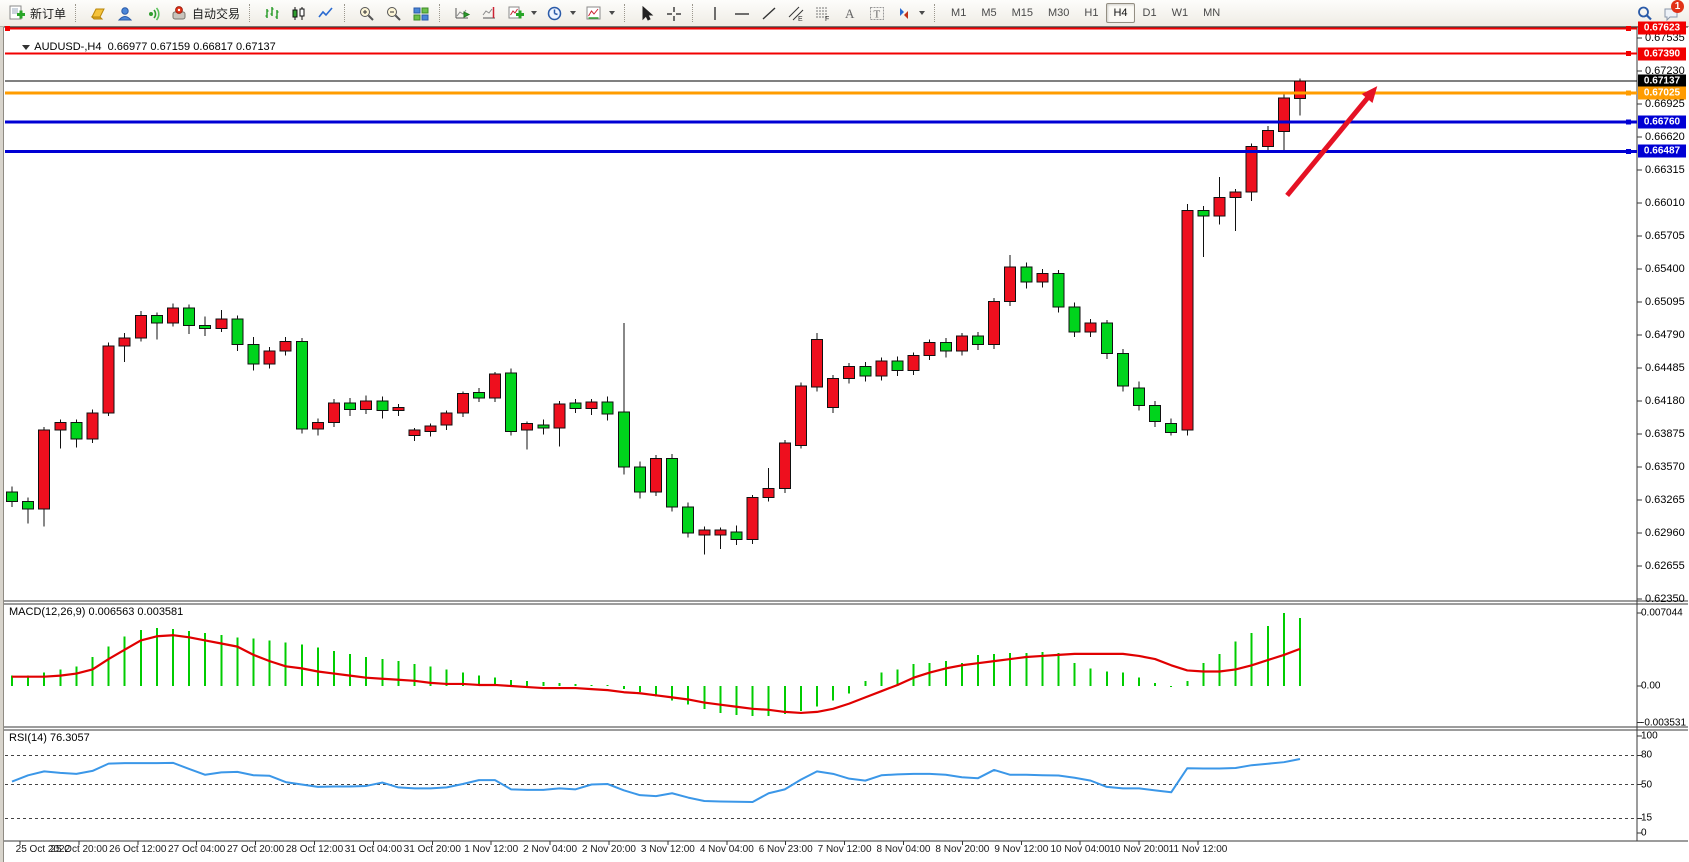 The height and width of the screenshot is (862, 1689). Describe the element at coordinates (1645, 13) in the screenshot. I see `search-icon` at that location.